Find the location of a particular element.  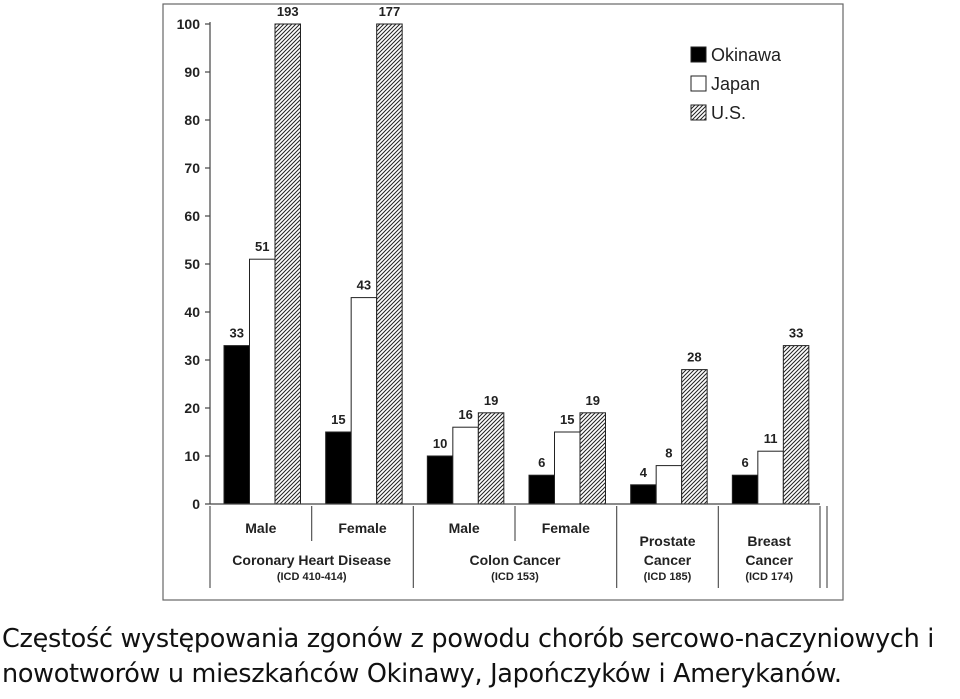

data-label: 28 is located at coordinates (694, 357).